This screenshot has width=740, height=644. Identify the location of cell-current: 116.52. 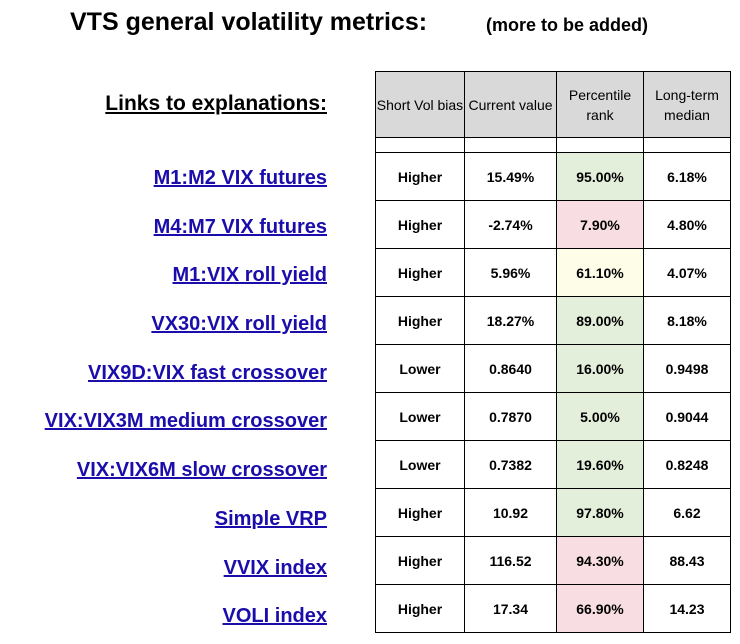
(510, 560).